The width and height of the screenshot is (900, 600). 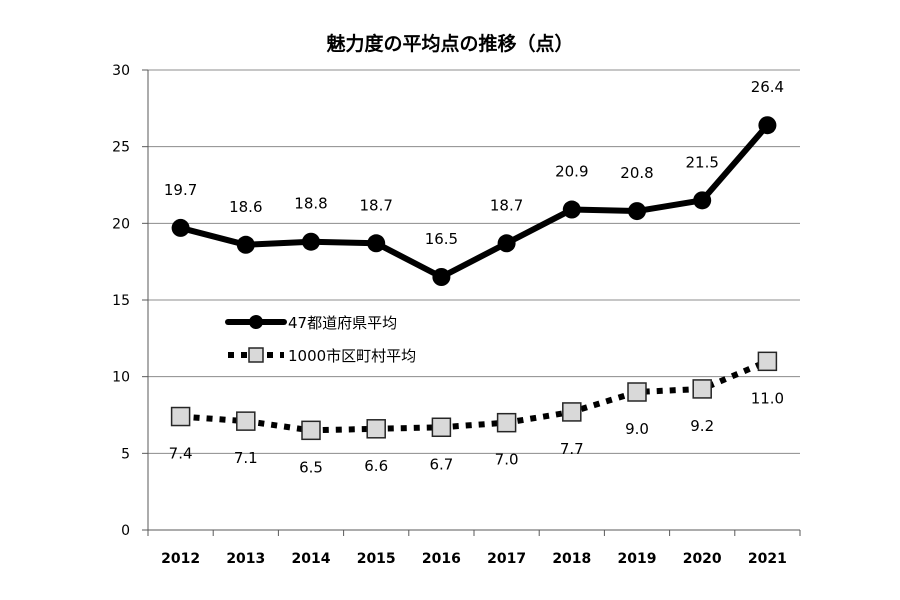 What do you see at coordinates (121, 71) in the screenshot?
I see `y-tick-label: 30` at bounding box center [121, 71].